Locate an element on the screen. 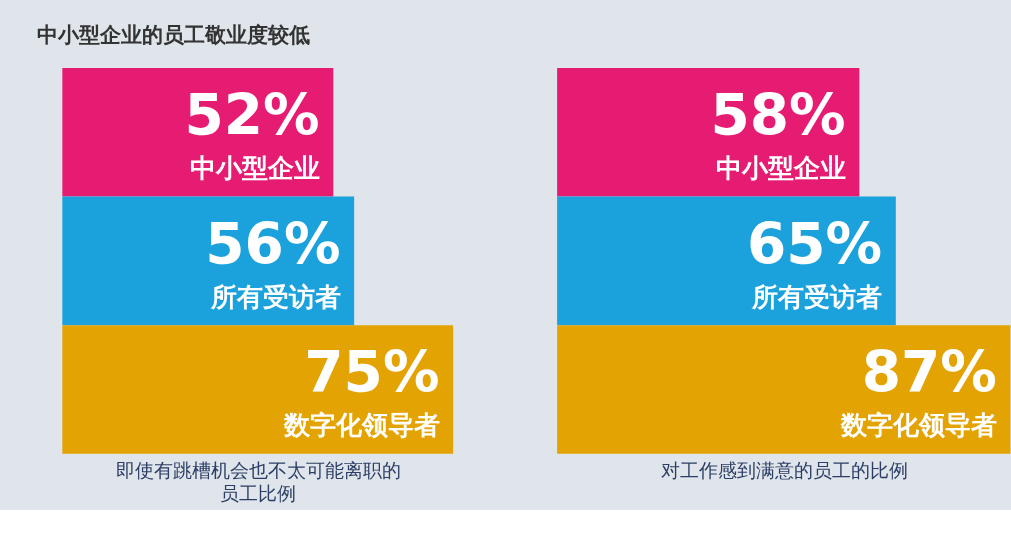 This screenshot has width=1011, height=539. data-label: 56% is located at coordinates (273, 244).